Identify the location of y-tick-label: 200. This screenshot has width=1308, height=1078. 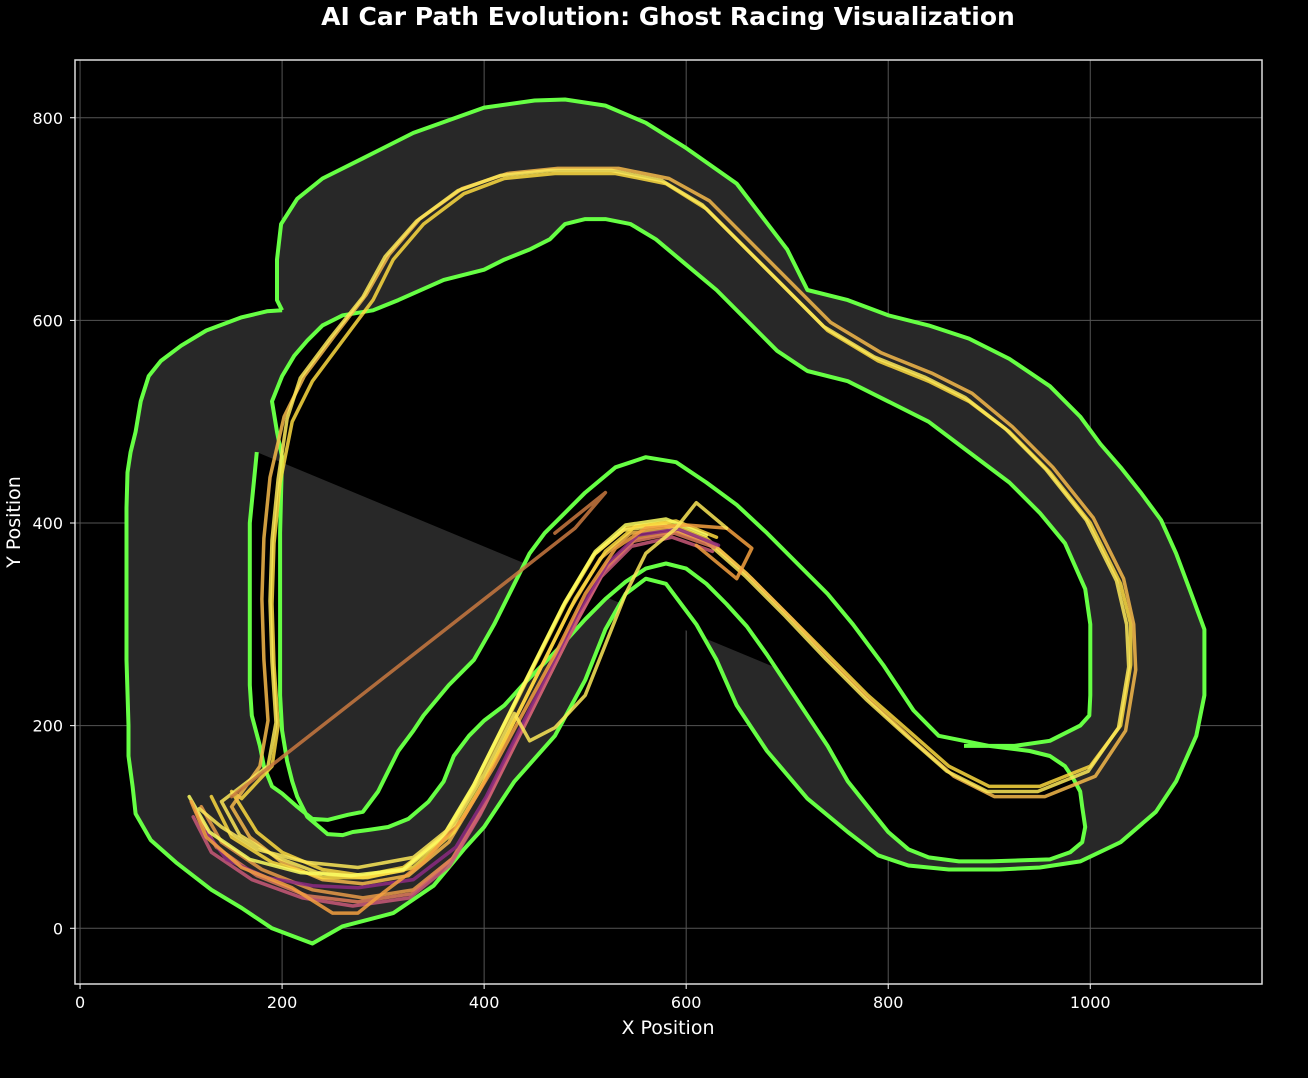
(47, 726).